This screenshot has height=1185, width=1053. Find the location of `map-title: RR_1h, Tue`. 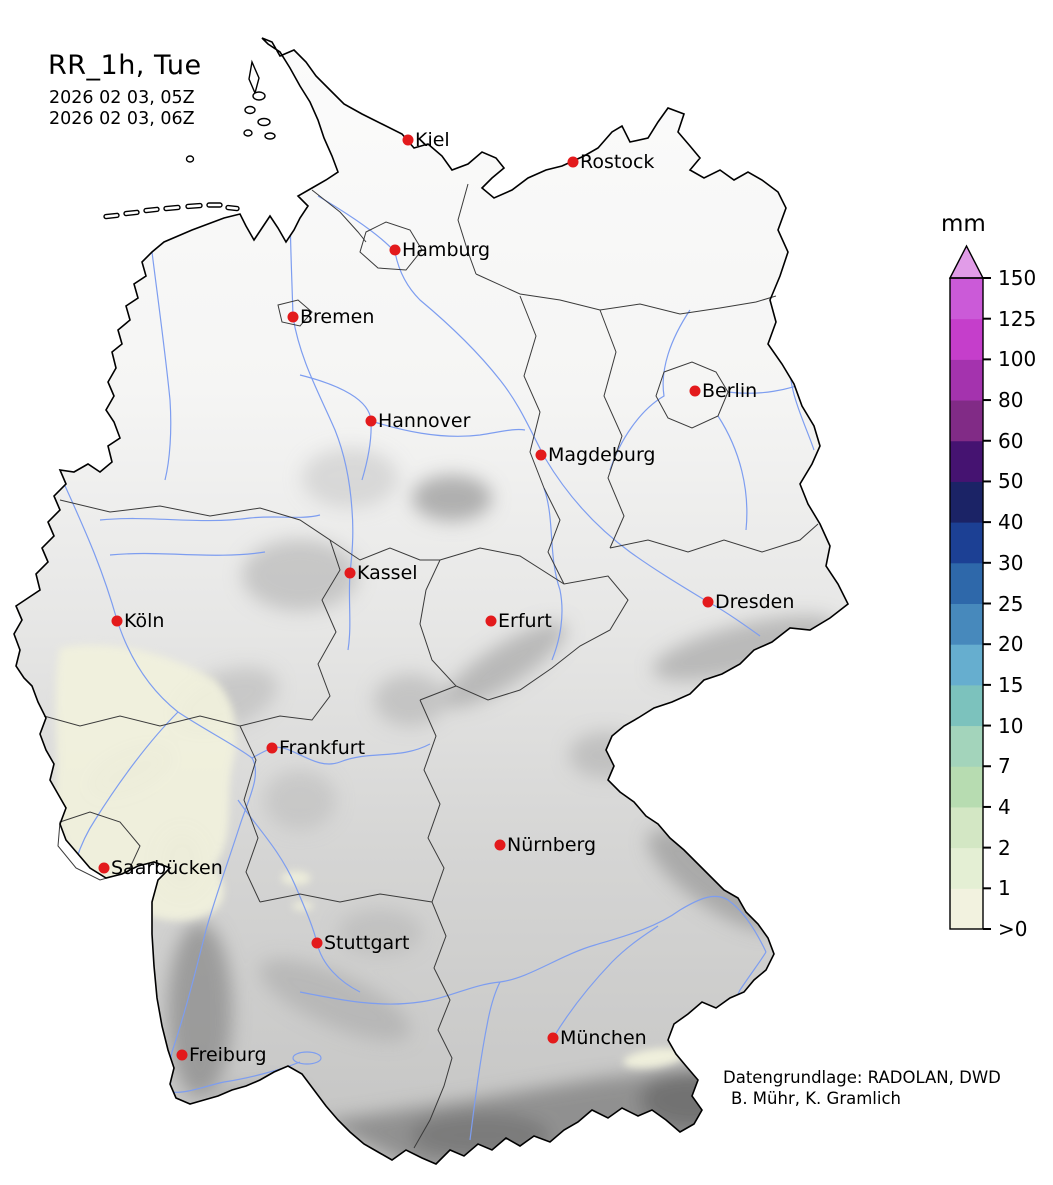

map-title: RR_1h, Tue is located at coordinates (125, 65).